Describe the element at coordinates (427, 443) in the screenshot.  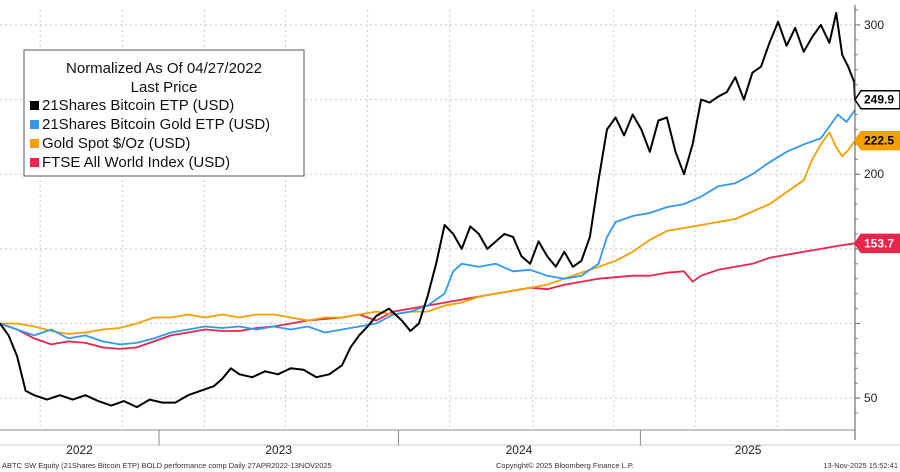
I see `x-axis: 2022 2023 2024 2025` at that location.